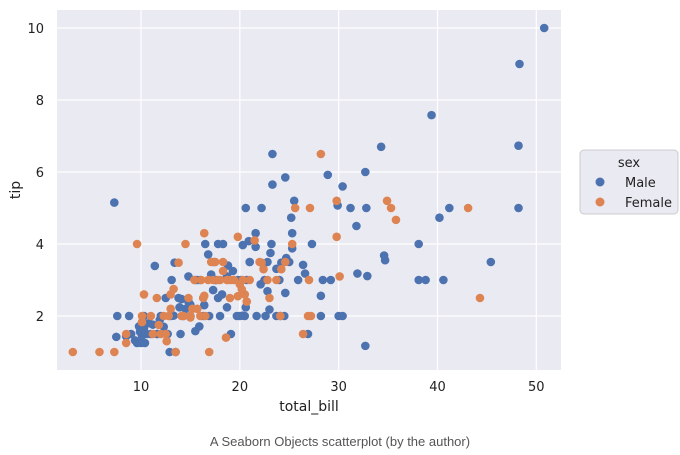 This screenshot has width=680, height=455. Describe the element at coordinates (40, 317) in the screenshot. I see `y-tick-label: 2` at that location.